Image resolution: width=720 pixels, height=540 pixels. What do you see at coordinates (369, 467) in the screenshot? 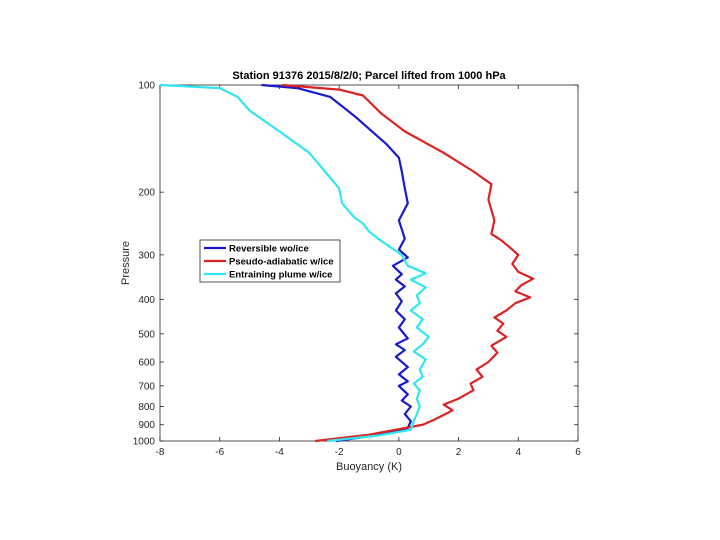
I see `x-axis-label: Buoyancy (K)` at bounding box center [369, 467].